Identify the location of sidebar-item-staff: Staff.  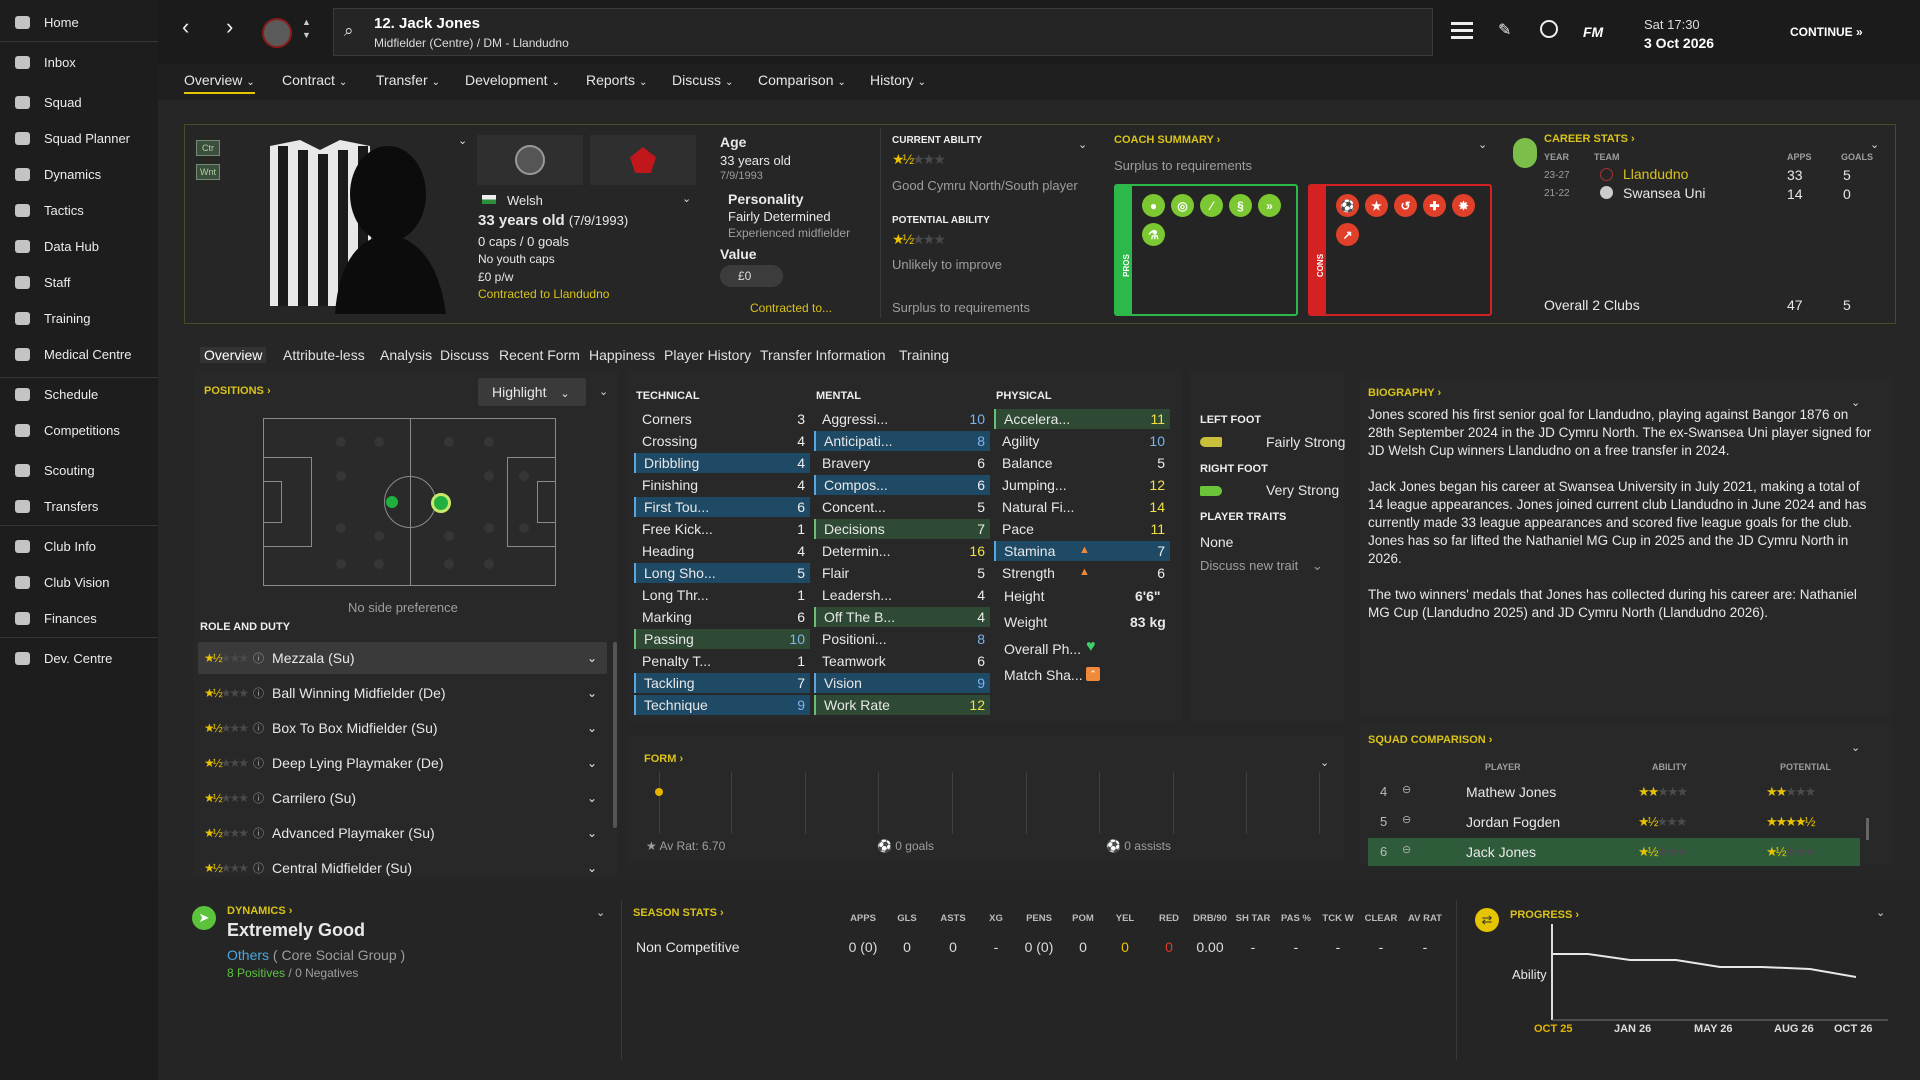
(79, 282).